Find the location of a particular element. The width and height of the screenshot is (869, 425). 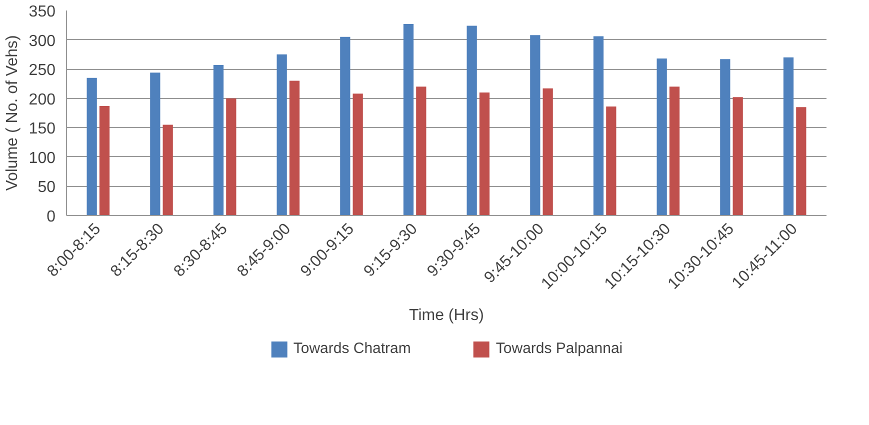

y-tick-label: 150 is located at coordinates (42, 129).